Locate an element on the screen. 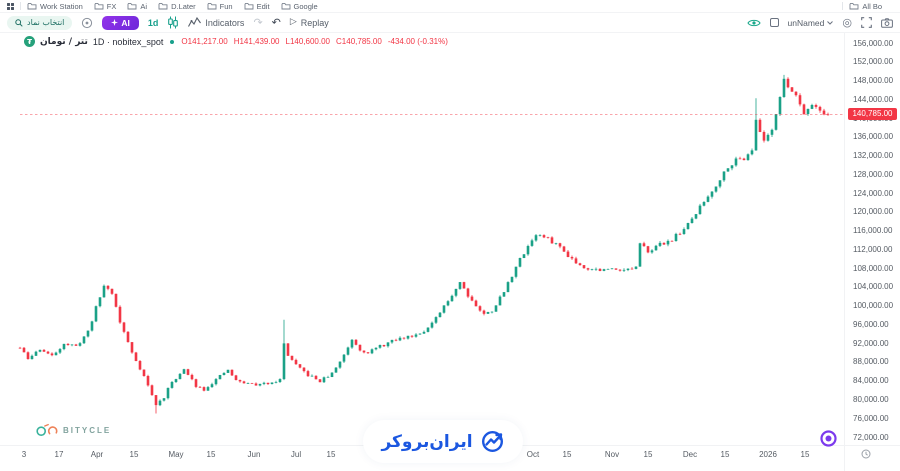  time-tick: Jul is located at coordinates (296, 454).